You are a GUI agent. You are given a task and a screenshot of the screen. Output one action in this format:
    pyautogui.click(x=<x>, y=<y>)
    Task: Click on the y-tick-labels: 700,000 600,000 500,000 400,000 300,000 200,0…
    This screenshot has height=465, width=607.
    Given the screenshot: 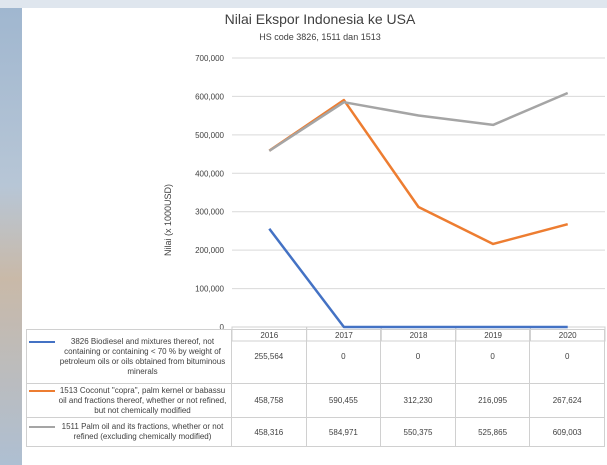 What is the action you would take?
    pyautogui.click(x=209, y=193)
    